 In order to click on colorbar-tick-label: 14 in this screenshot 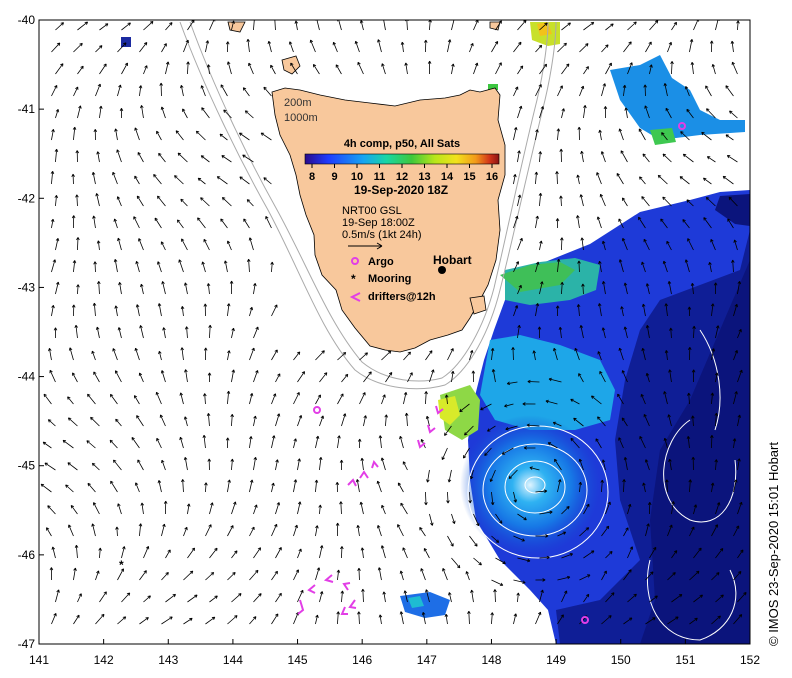, I will do `click(447, 177)`.